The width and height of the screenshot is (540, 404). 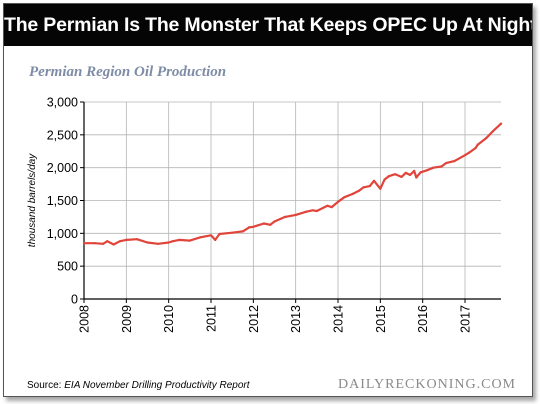 I want to click on x-tick-label: 2009, so click(x=127, y=319).